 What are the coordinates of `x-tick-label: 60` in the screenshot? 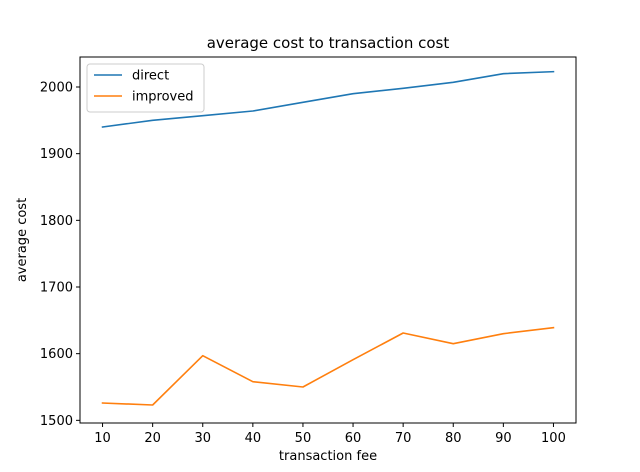 It's located at (353, 438).